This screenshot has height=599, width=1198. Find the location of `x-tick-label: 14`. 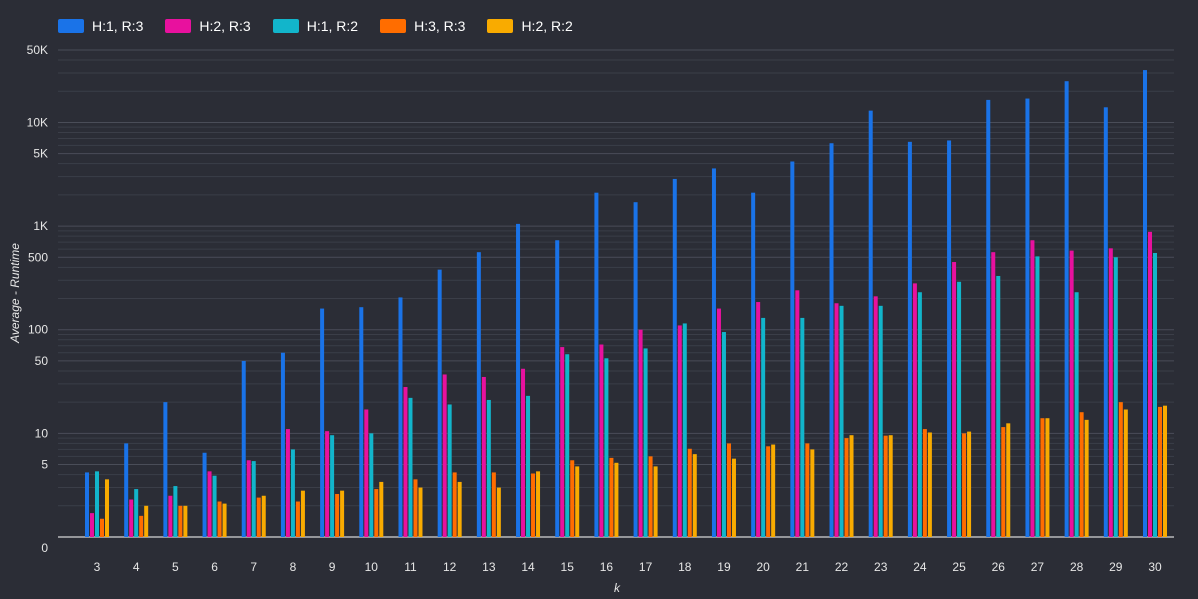

x-tick-label: 14 is located at coordinates (528, 567).